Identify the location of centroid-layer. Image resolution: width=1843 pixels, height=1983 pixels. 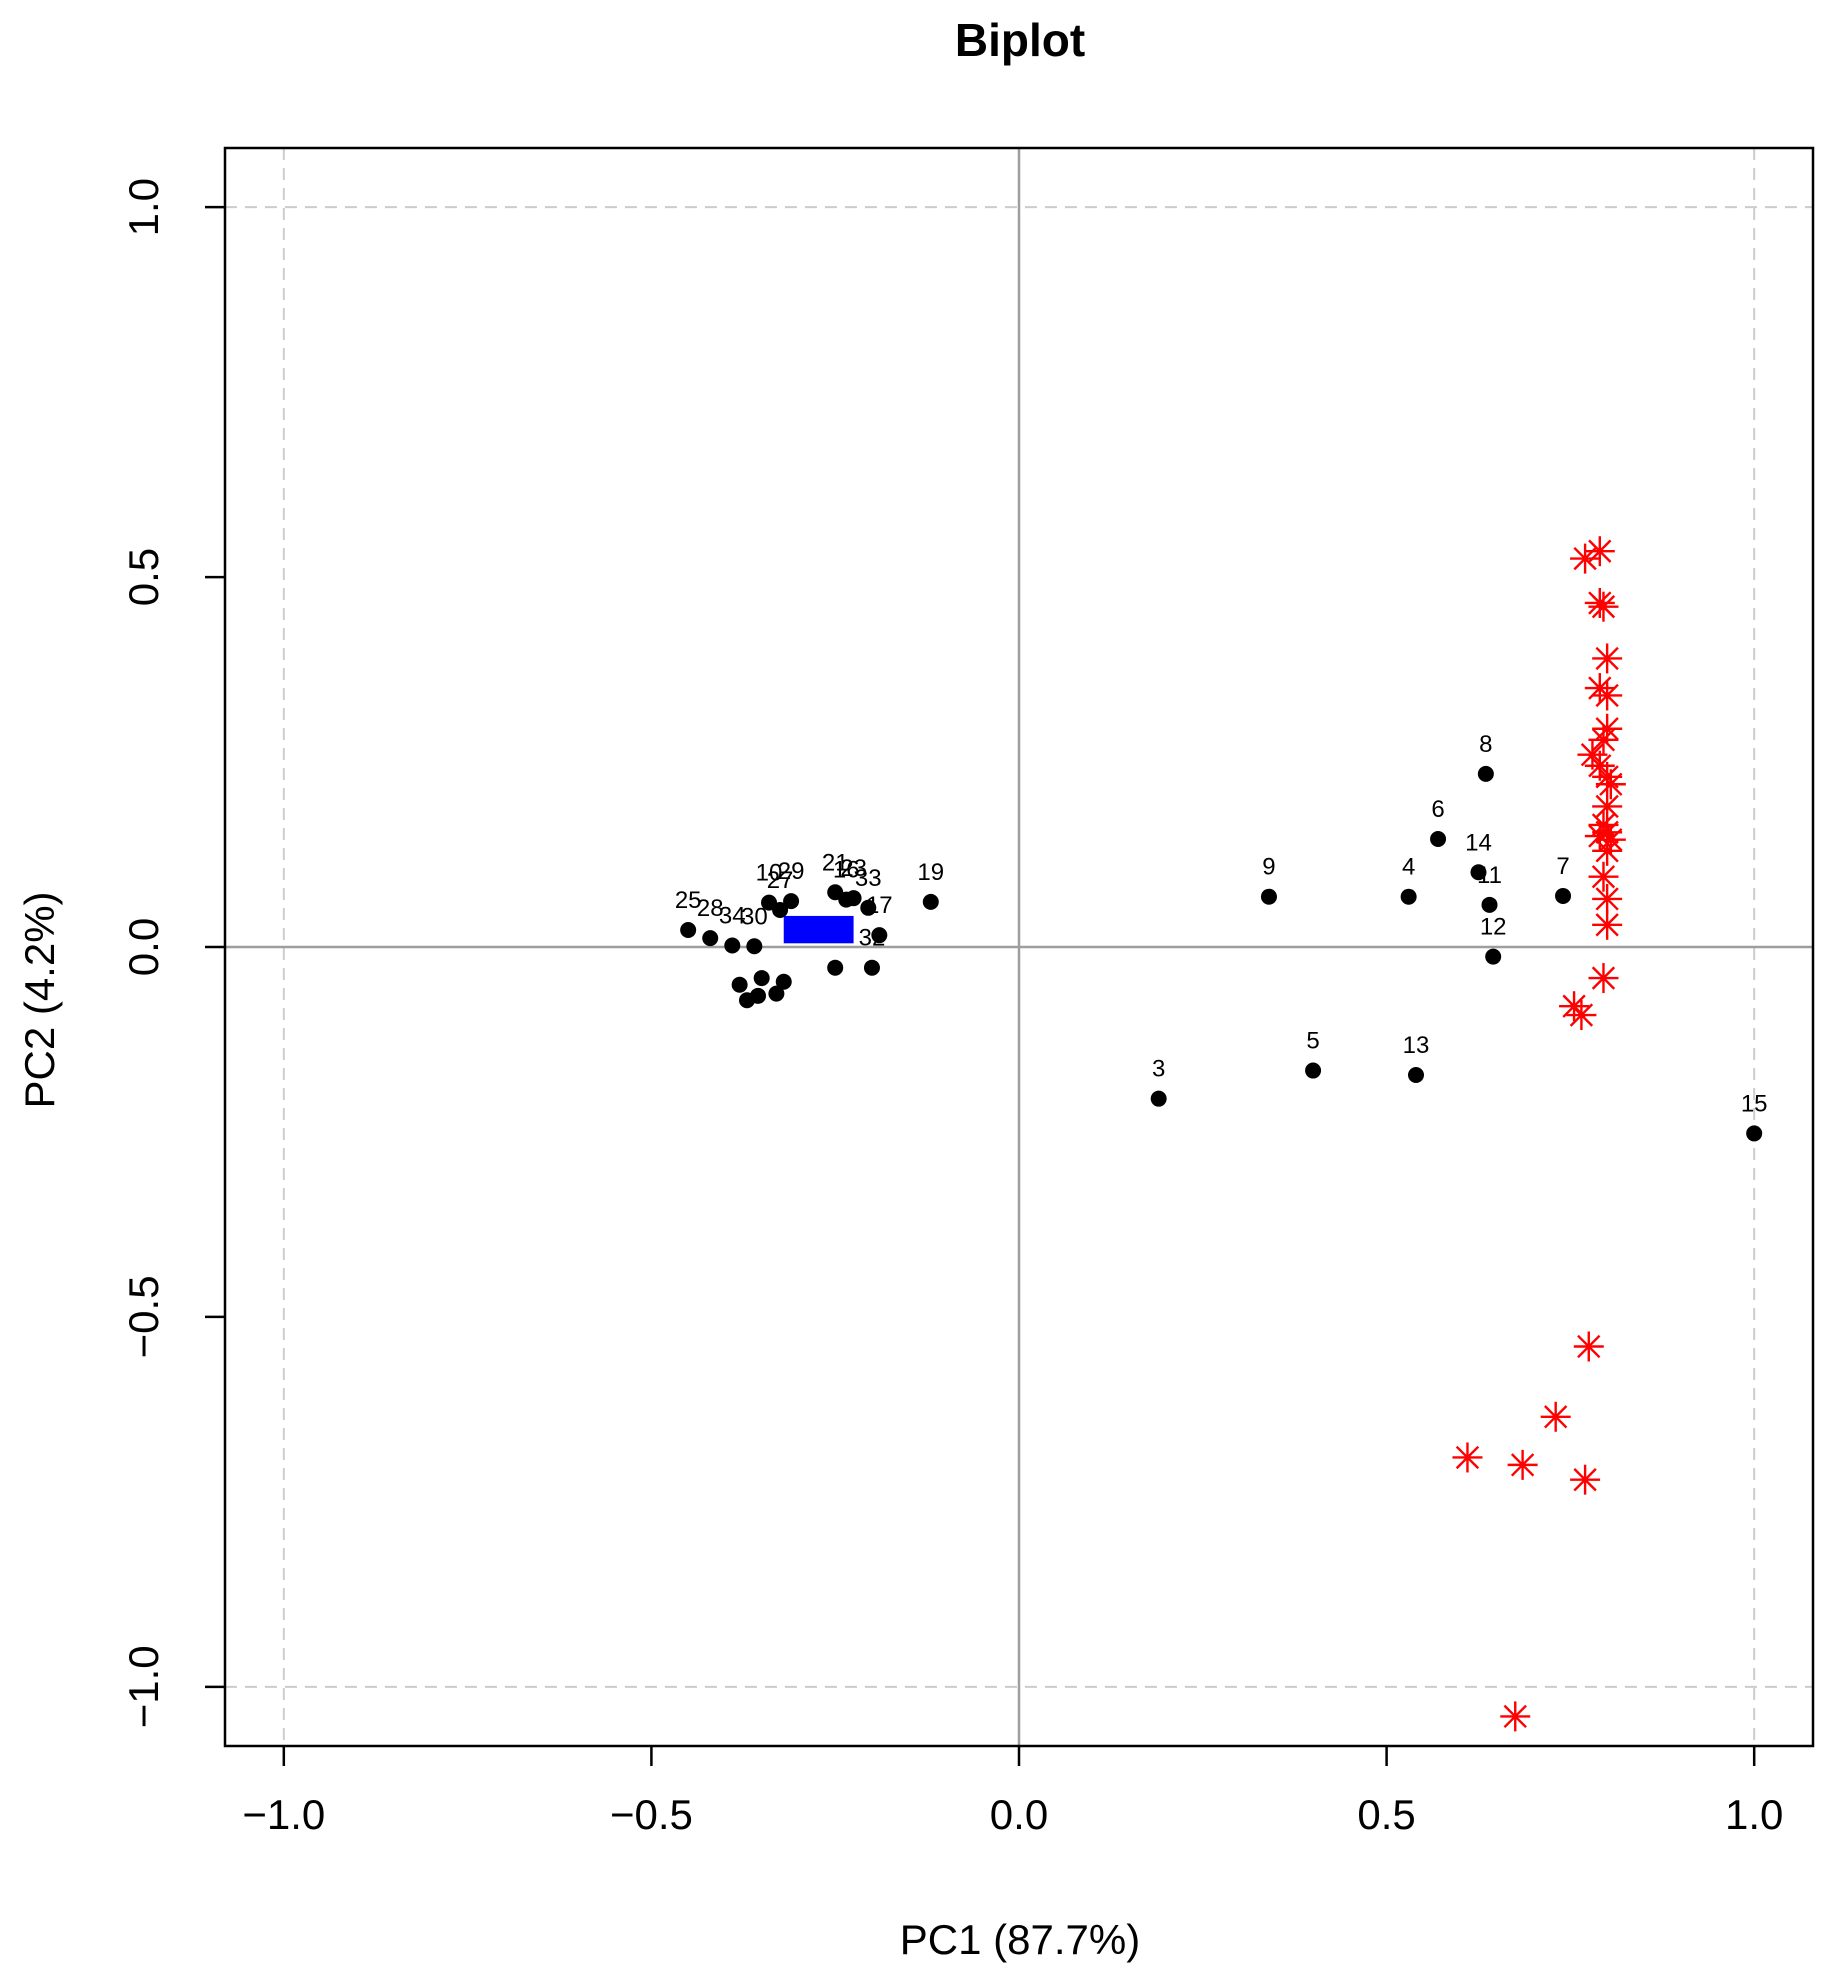
(818, 929).